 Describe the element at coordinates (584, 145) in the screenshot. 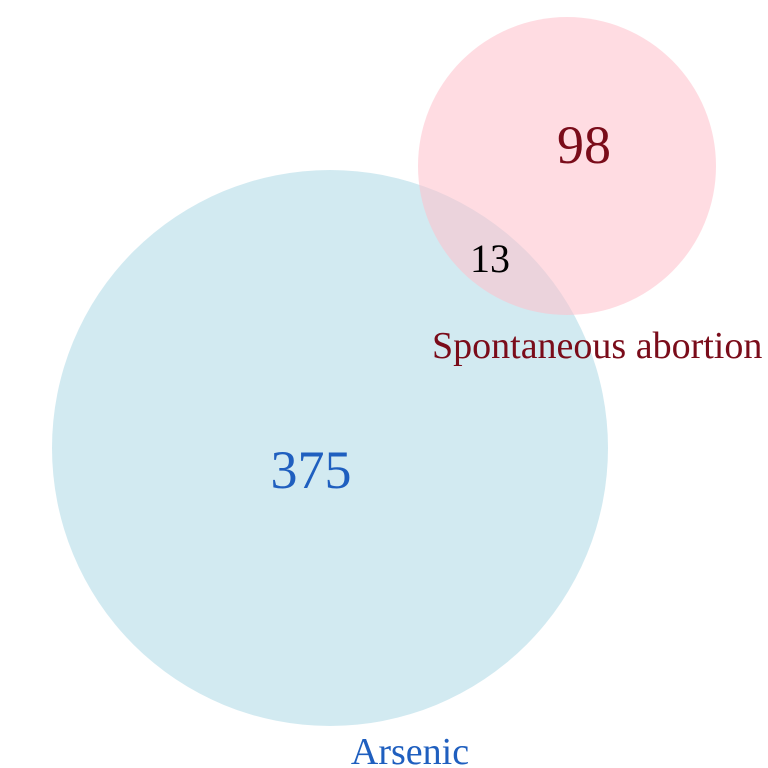

I see `spontaneous-abortion-only-count: 98` at that location.